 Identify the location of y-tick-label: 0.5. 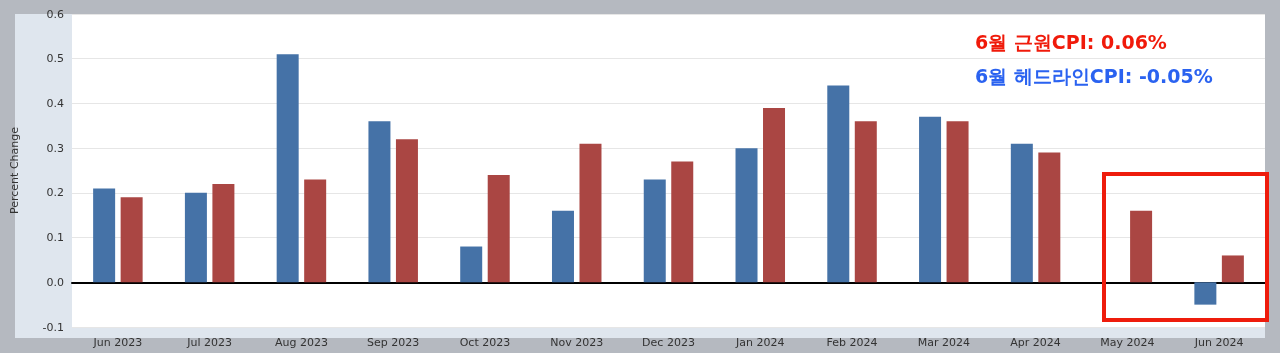
(55, 59).